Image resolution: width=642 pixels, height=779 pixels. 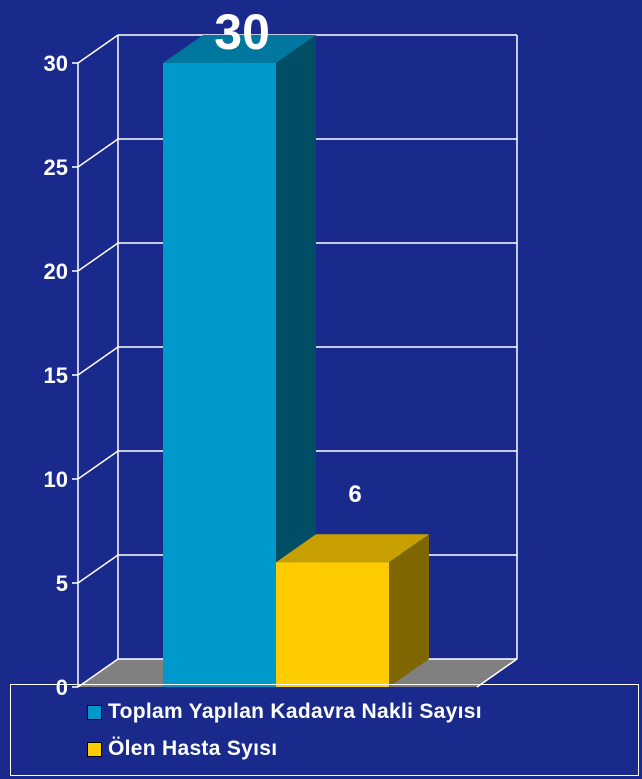 What do you see at coordinates (193, 748) in the screenshot?
I see `legend-label-deceased-patients: Ölen Hasta Syısı` at bounding box center [193, 748].